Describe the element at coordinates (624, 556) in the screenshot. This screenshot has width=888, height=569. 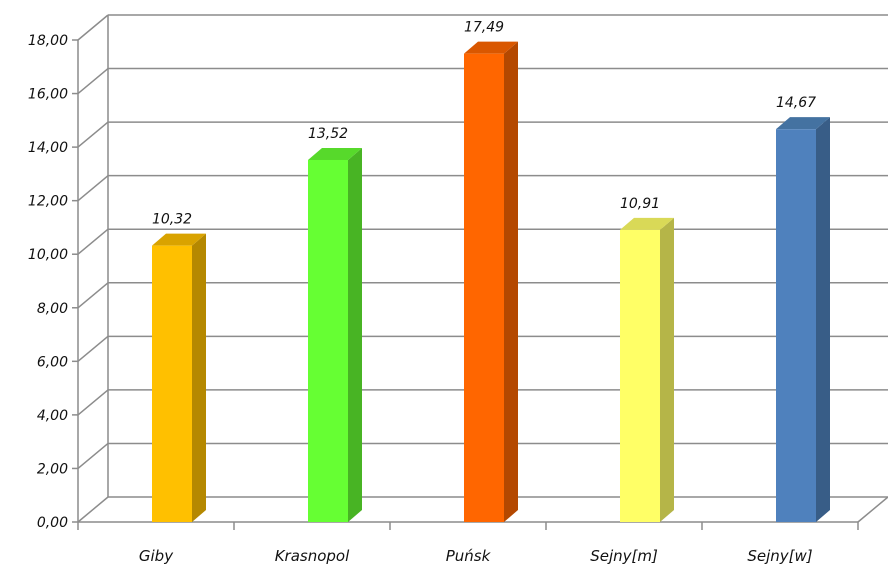
I see `x-tick-label: Sejny[m]` at that location.